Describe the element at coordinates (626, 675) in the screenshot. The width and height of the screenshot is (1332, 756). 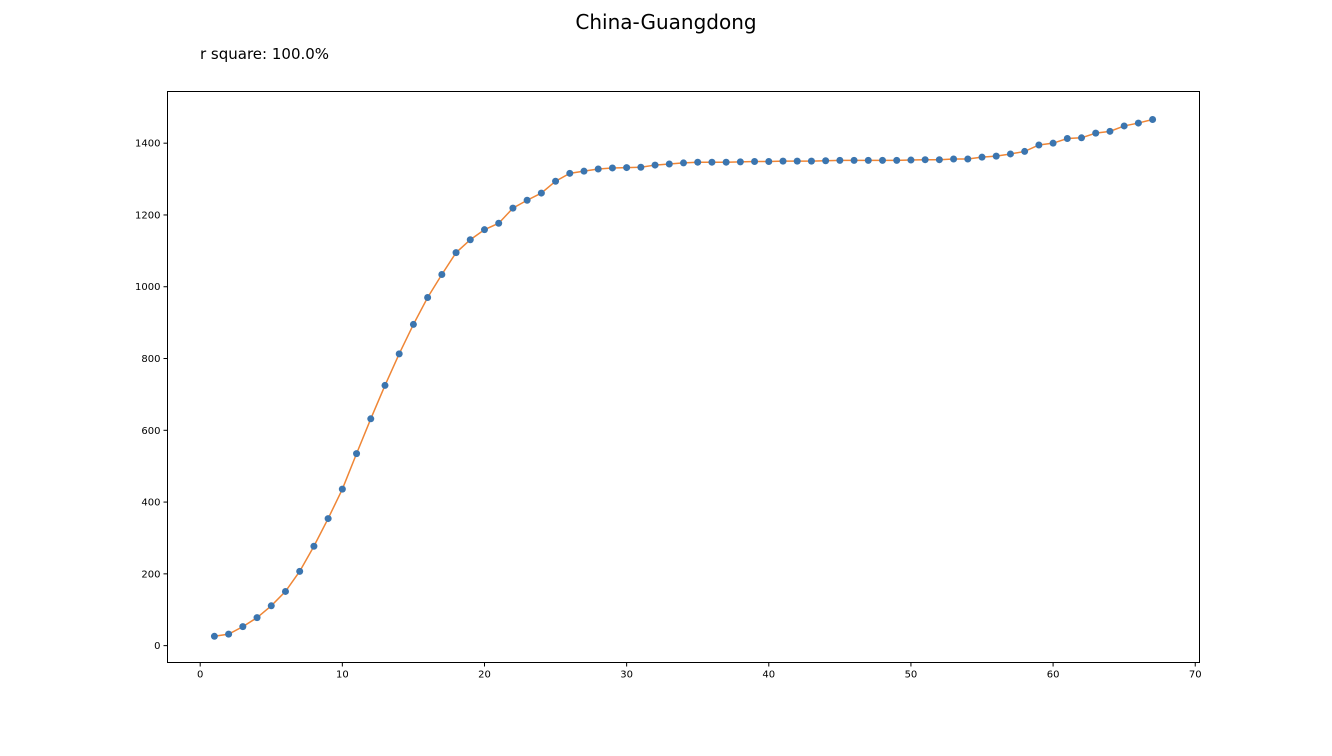
I see `x-tick-label: 30` at that location.